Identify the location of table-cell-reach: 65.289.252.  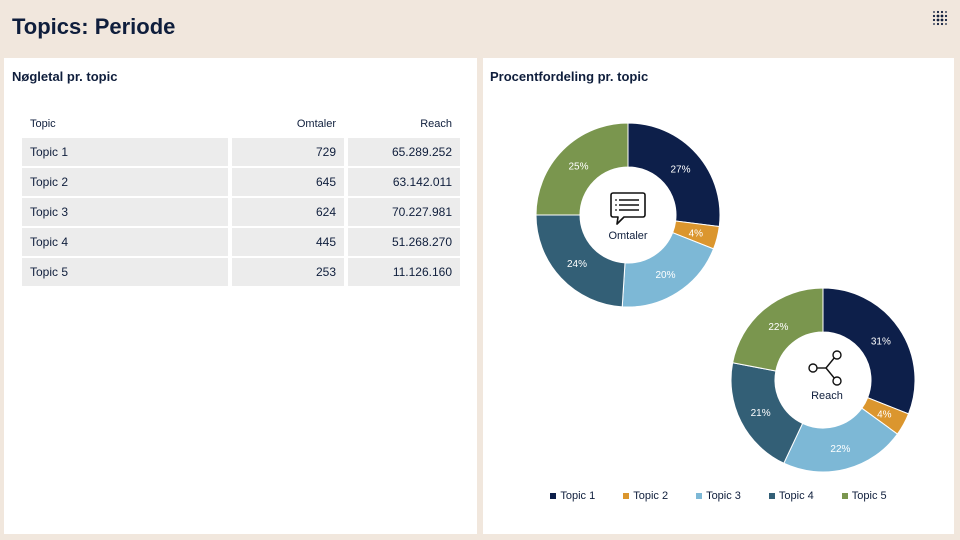
(404, 152).